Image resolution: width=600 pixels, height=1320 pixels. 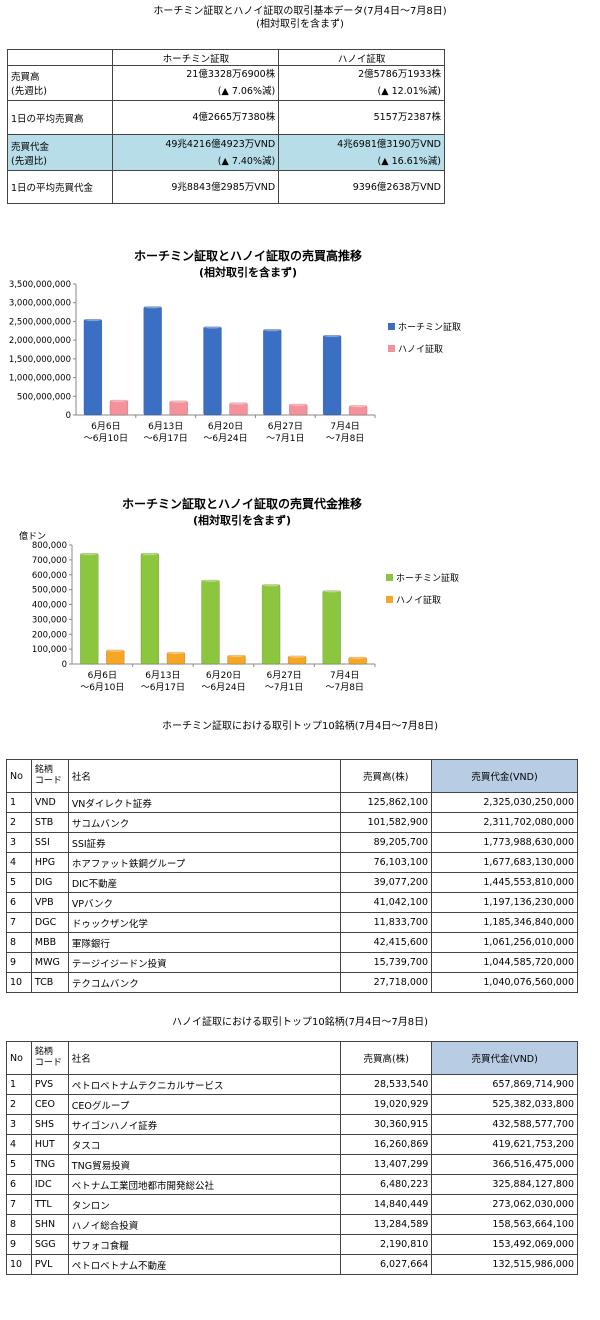 I want to click on cell-code: HPG, so click(x=49, y=862).